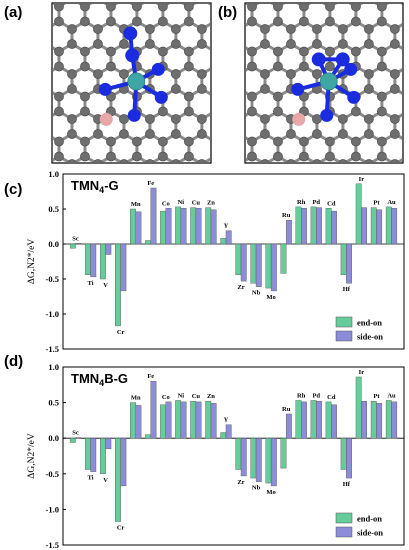  What do you see at coordinates (183, 226) in the screenshot?
I see `bar-side-on-Ni` at bounding box center [183, 226].